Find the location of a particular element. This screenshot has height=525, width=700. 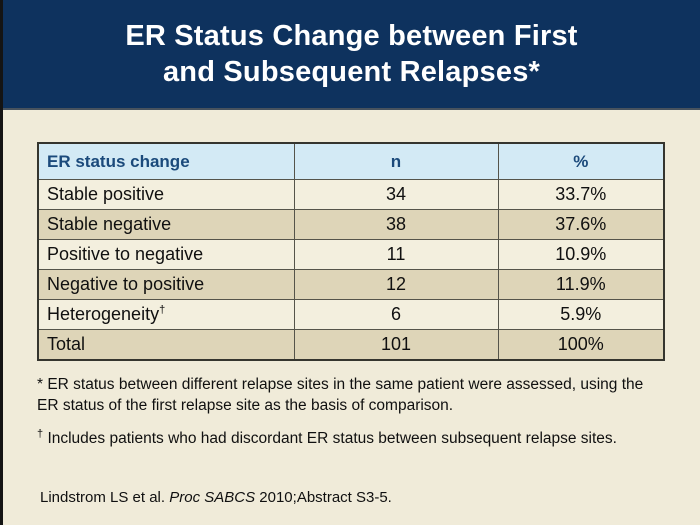

dagger-marker: † is located at coordinates (40, 434).